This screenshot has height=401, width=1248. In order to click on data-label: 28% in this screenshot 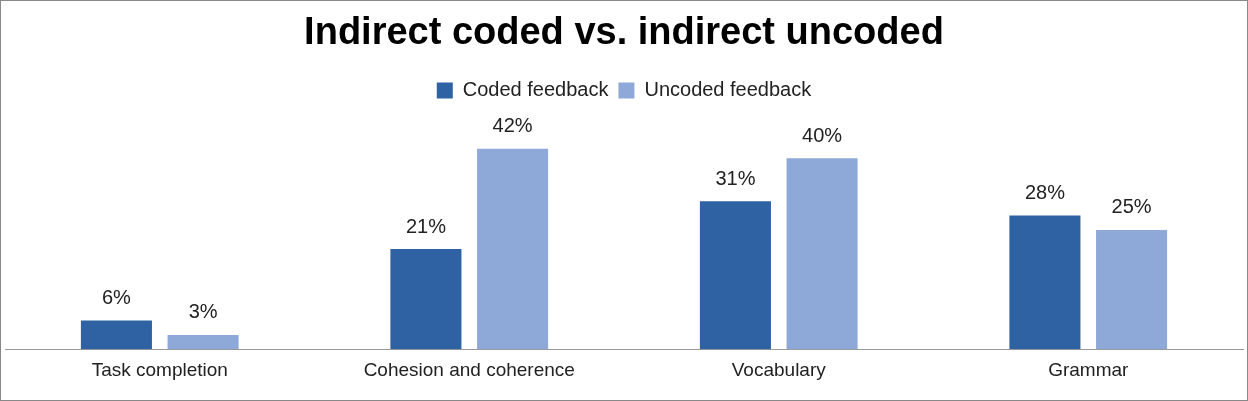, I will do `click(1045, 192)`.